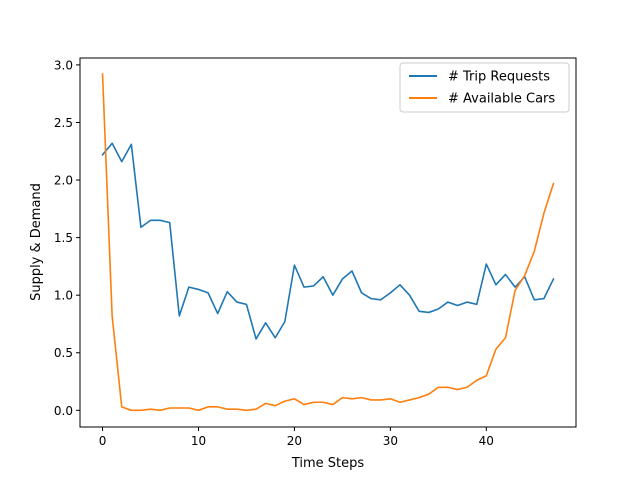 The width and height of the screenshot is (640, 480). I want to click on y-tick-label: 1.5, so click(63, 238).